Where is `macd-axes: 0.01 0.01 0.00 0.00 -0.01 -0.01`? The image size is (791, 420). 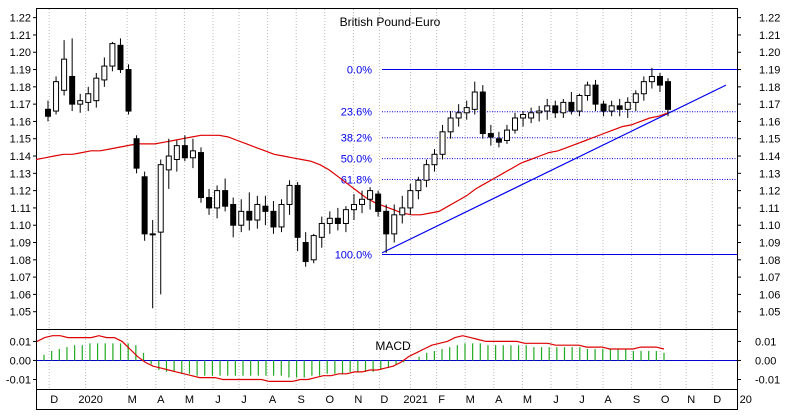
macd-axes: 0.01 0.01 0.00 0.00 -0.01 -0.01 is located at coordinates (393, 361).